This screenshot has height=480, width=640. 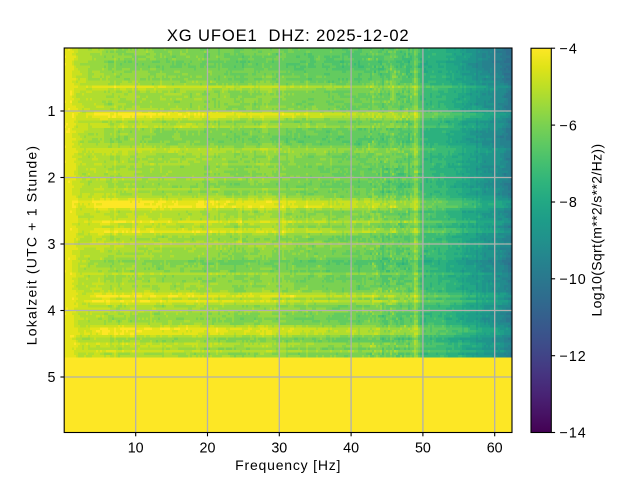 I want to click on svg-text: 1, so click(x=52, y=112).